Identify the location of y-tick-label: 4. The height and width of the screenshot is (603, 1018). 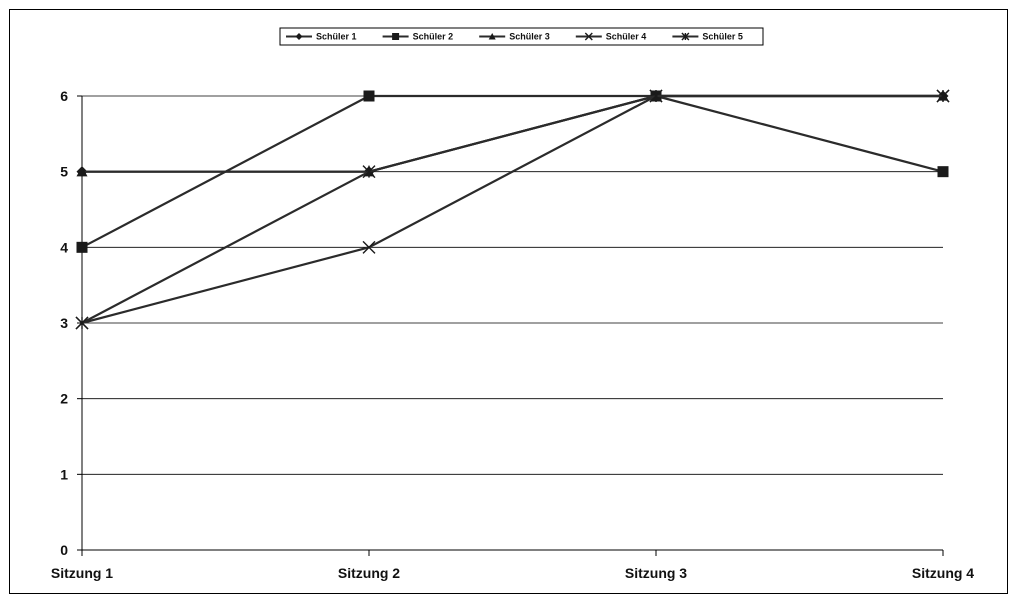
(64, 247).